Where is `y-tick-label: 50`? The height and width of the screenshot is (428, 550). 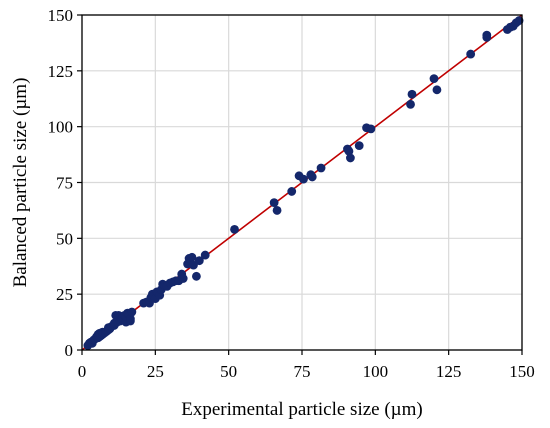 y-tick-label: 50 is located at coordinates (64, 238).